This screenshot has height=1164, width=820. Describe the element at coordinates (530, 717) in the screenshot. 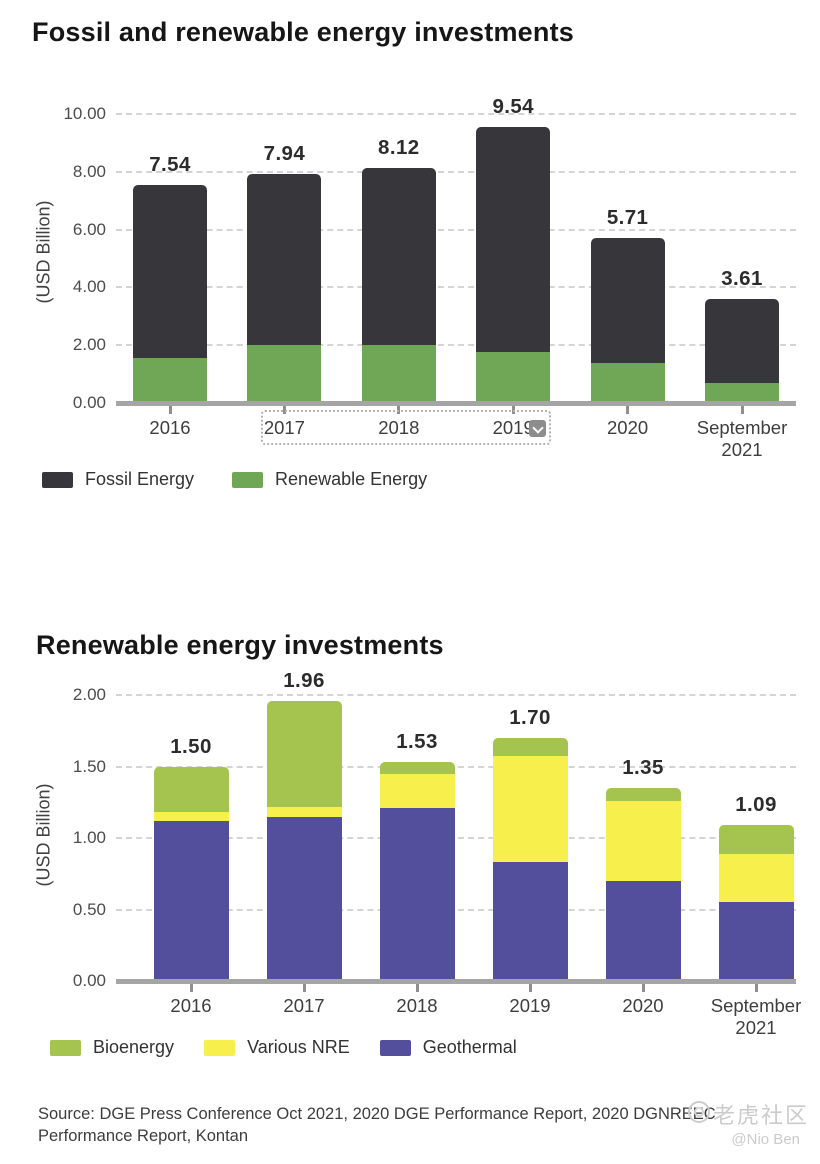

I see `bar-total-label-2019: 1.70` at that location.